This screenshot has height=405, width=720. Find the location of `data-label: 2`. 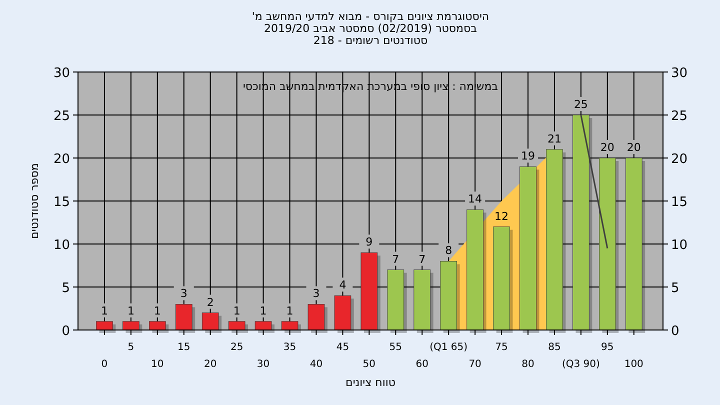

data-label: 2 is located at coordinates (210, 302).